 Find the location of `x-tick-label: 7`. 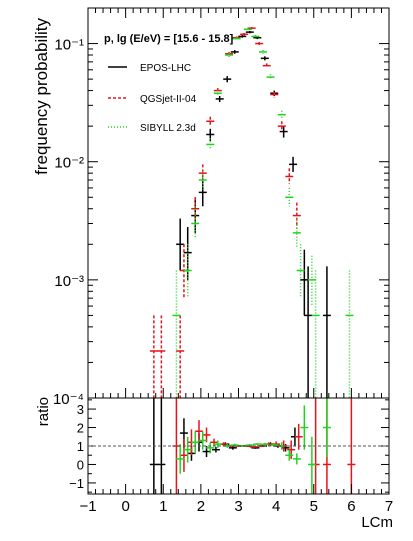

x-tick-label: 7 is located at coordinates (389, 506).